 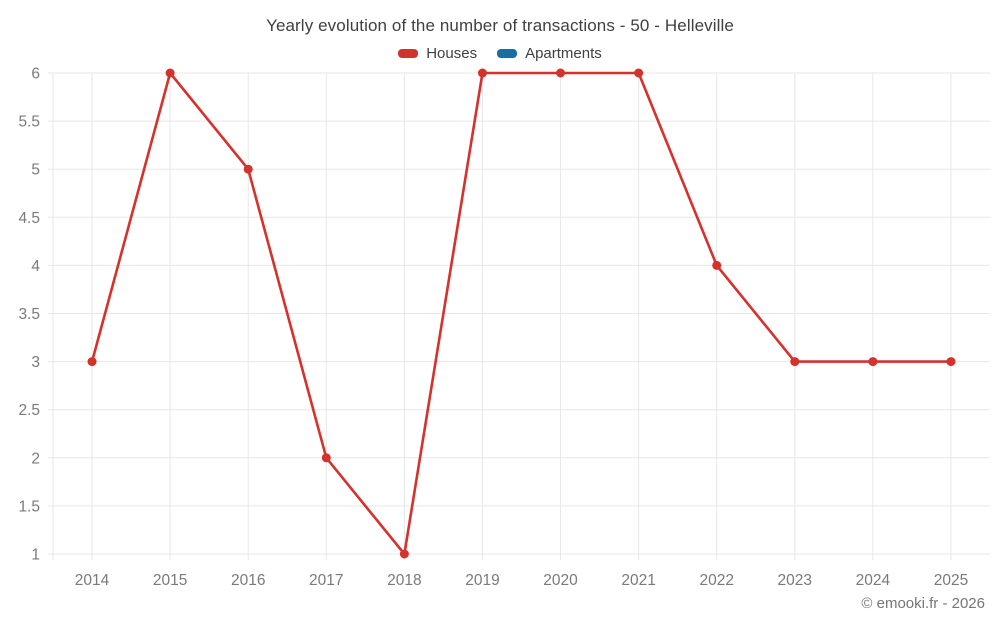 I want to click on copyright: © emooki.fr - 2026, so click(x=923, y=603).